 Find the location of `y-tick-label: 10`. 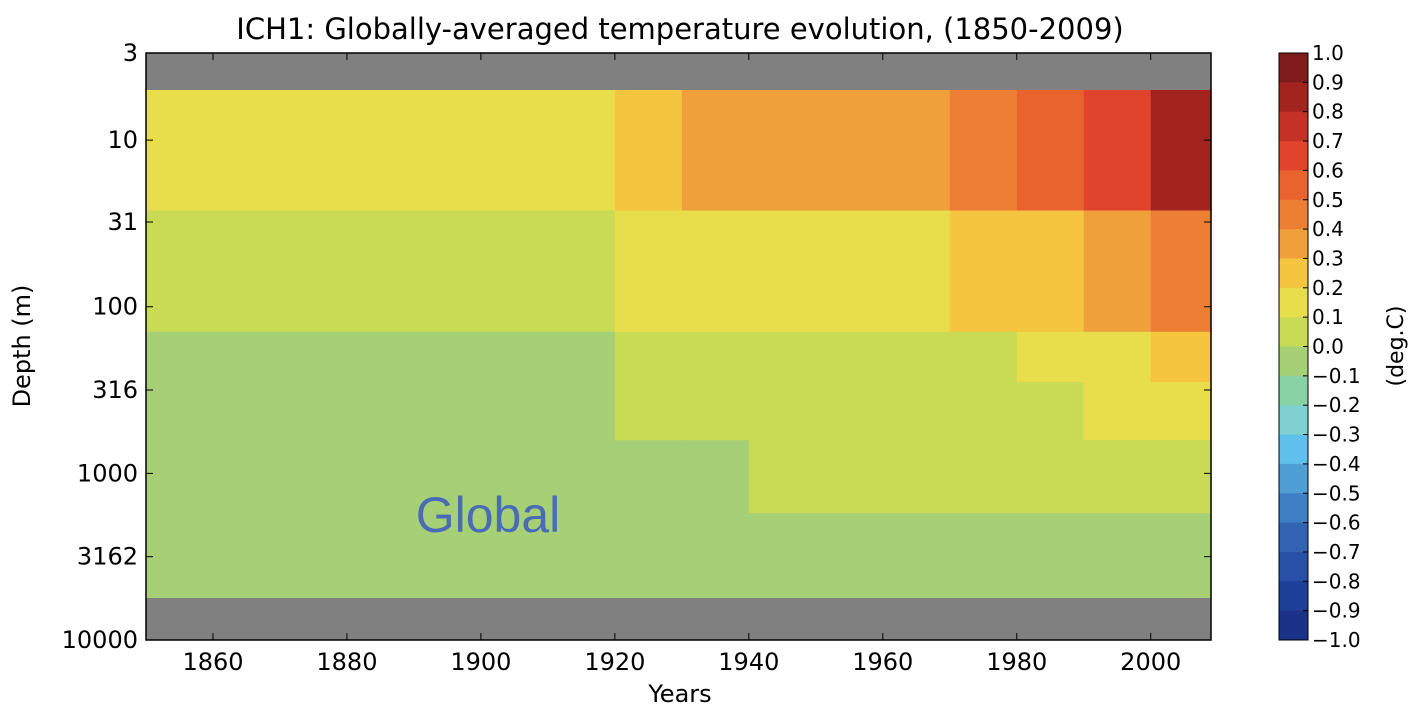

y-tick-label: 10 is located at coordinates (122, 140).